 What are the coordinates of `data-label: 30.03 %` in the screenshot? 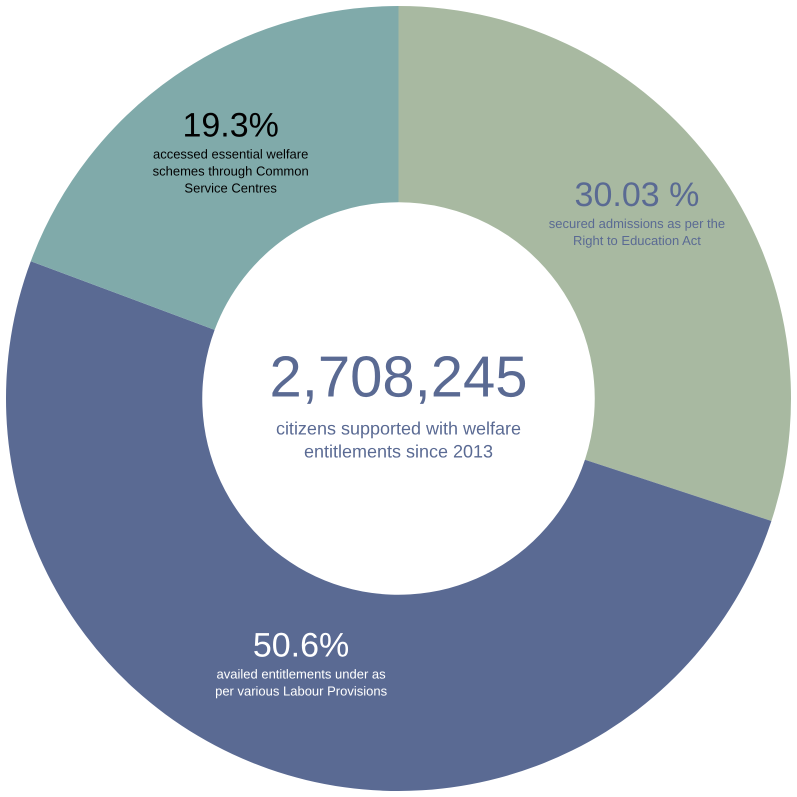 It's located at (637, 195).